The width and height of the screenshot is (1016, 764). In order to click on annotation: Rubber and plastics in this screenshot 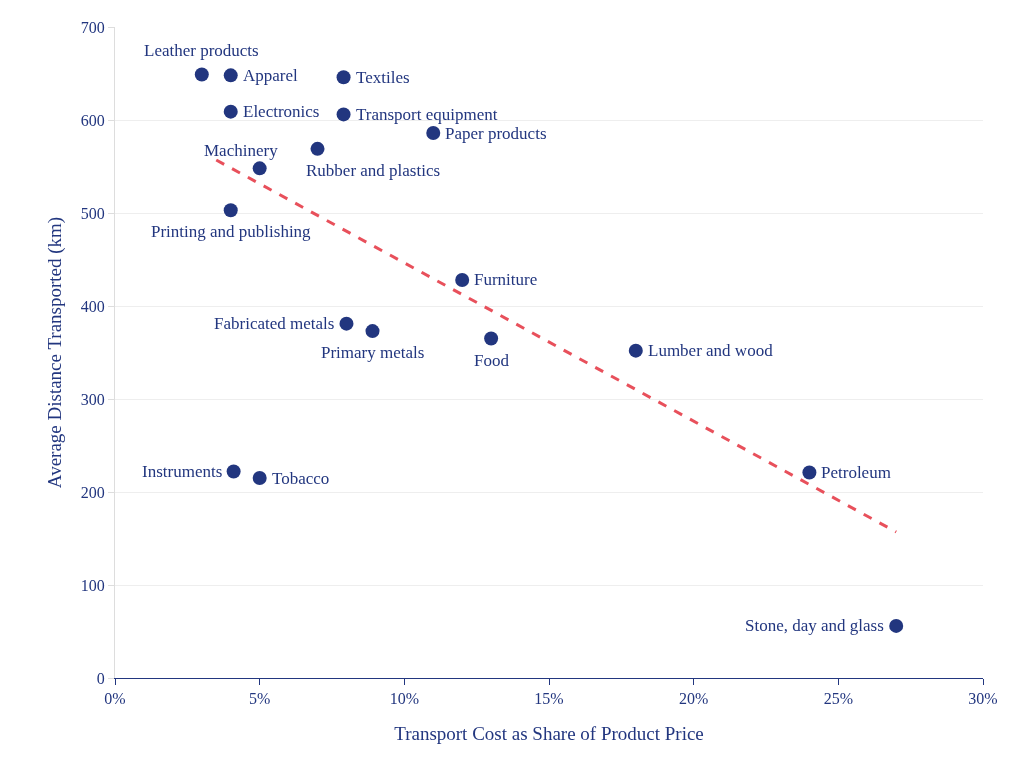, I will do `click(373, 170)`.